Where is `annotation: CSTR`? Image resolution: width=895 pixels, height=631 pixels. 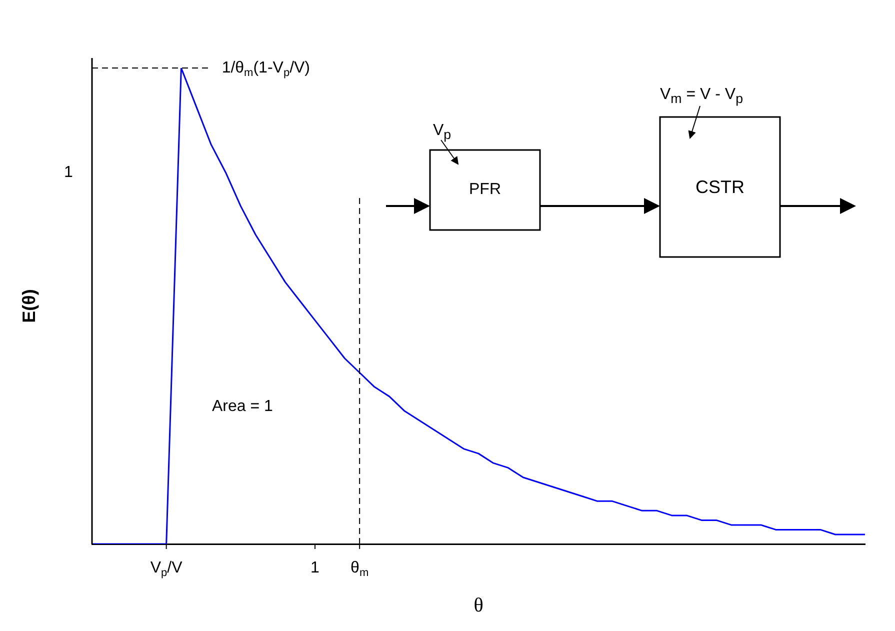 annotation: CSTR is located at coordinates (720, 187).